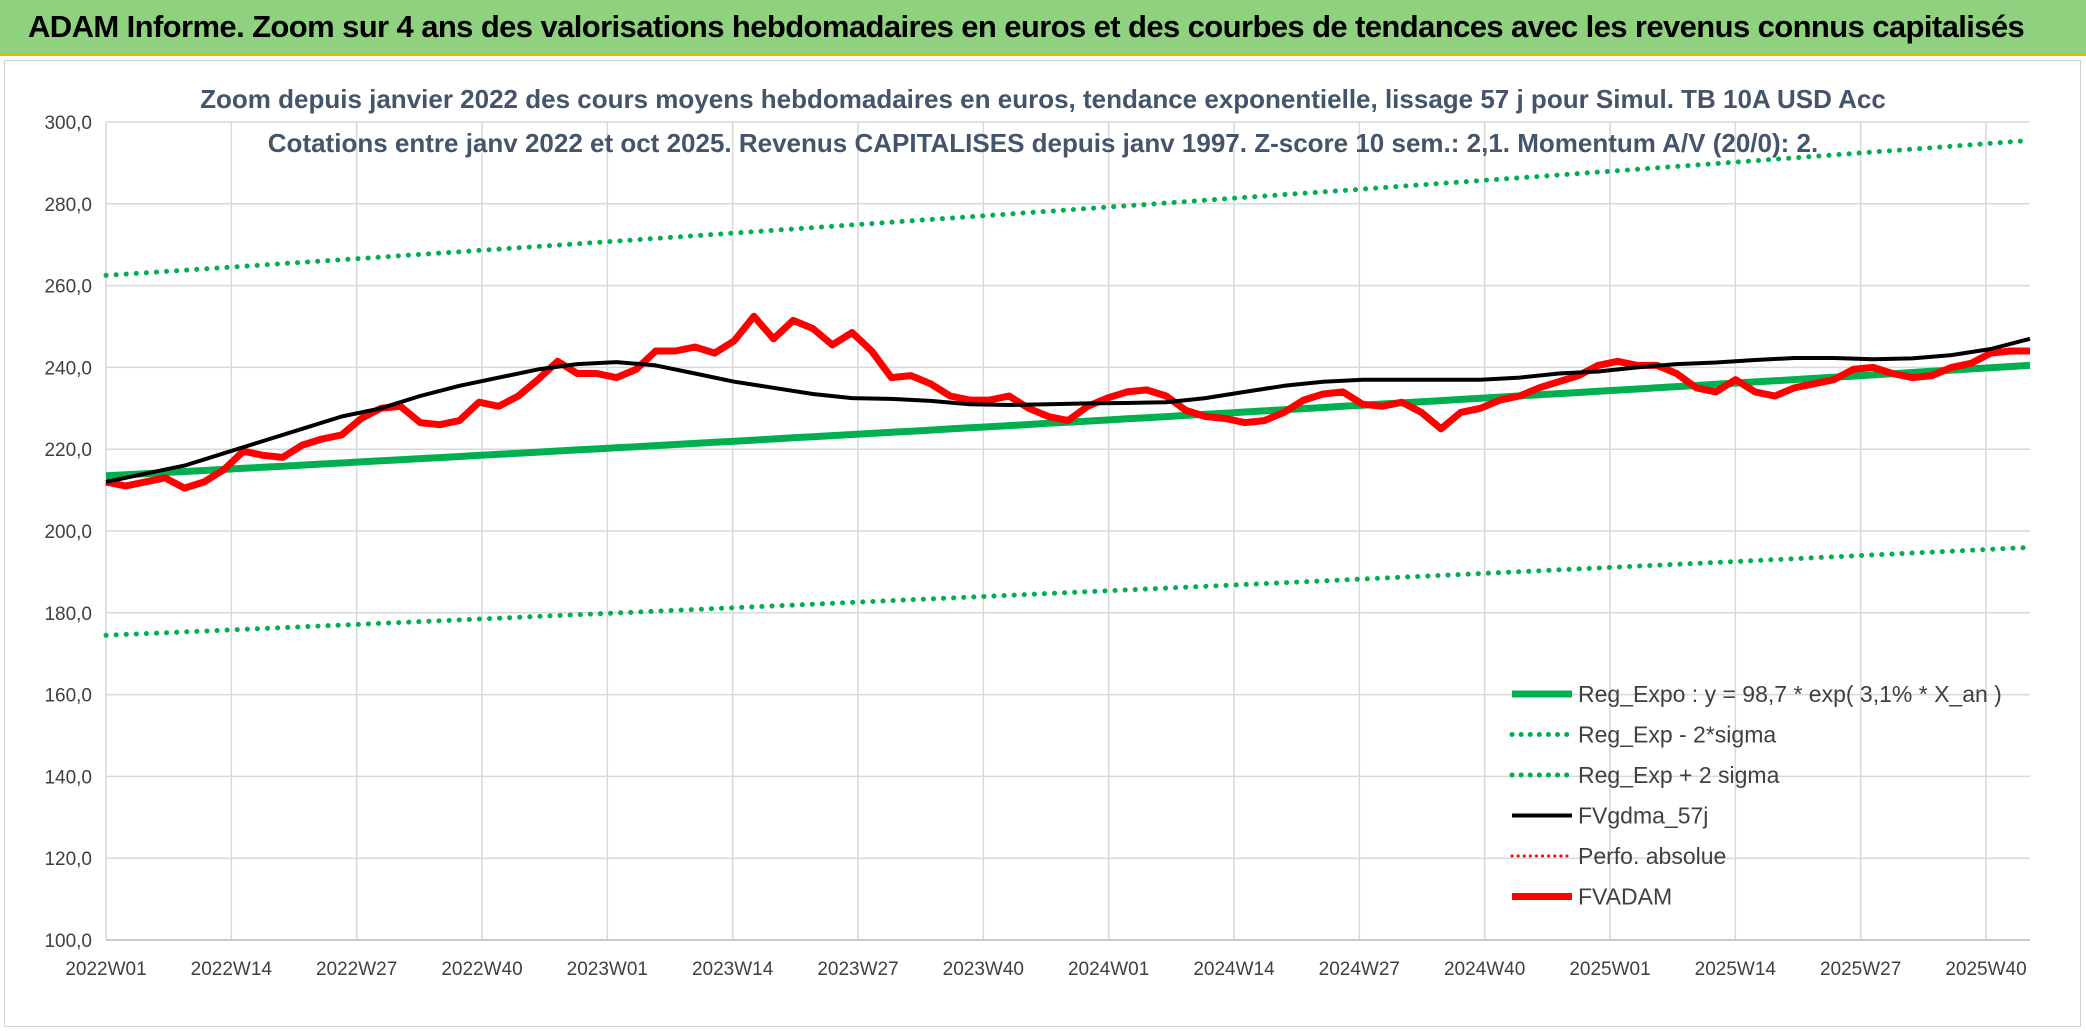 Image resolution: width=2086 pixels, height=1031 pixels. I want to click on legend-entry: Reg_Exp - 2*sigma, so click(1677, 735).